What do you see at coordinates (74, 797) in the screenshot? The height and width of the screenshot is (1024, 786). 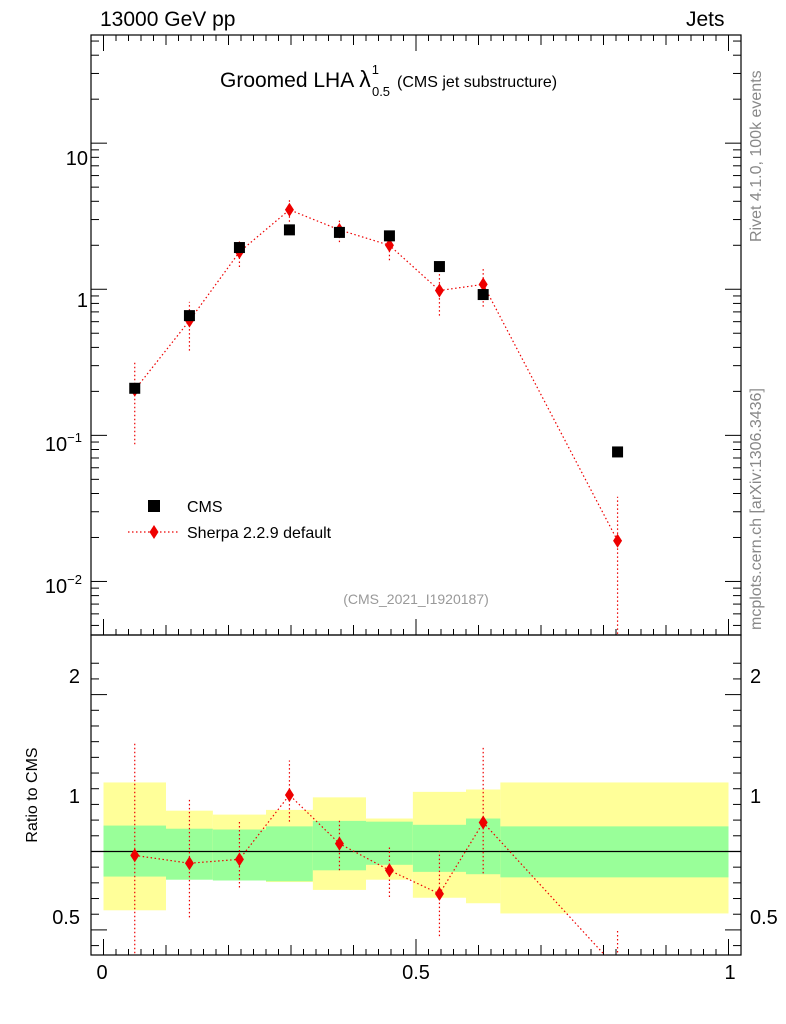 I see `ratio-y-tick-label: 1` at bounding box center [74, 797].